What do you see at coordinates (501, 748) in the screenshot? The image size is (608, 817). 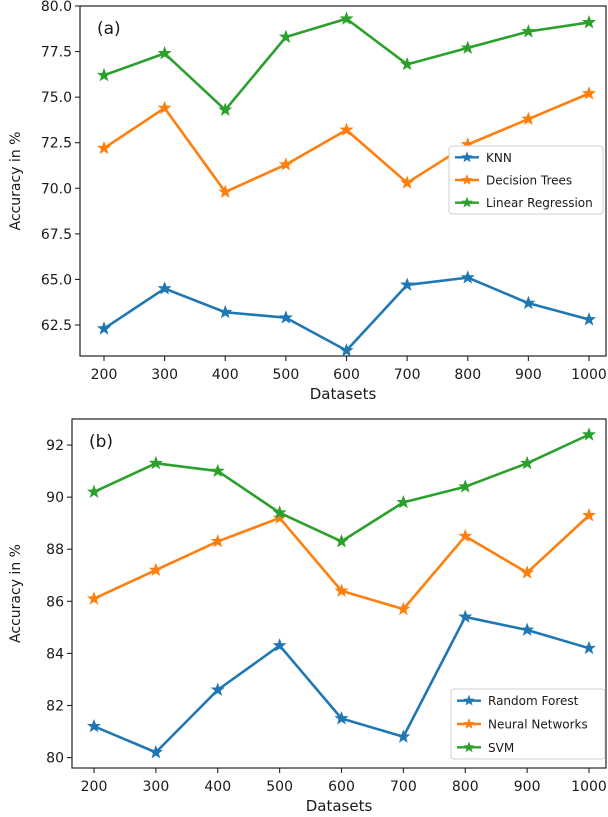 I see `legend-entry: SVM` at bounding box center [501, 748].